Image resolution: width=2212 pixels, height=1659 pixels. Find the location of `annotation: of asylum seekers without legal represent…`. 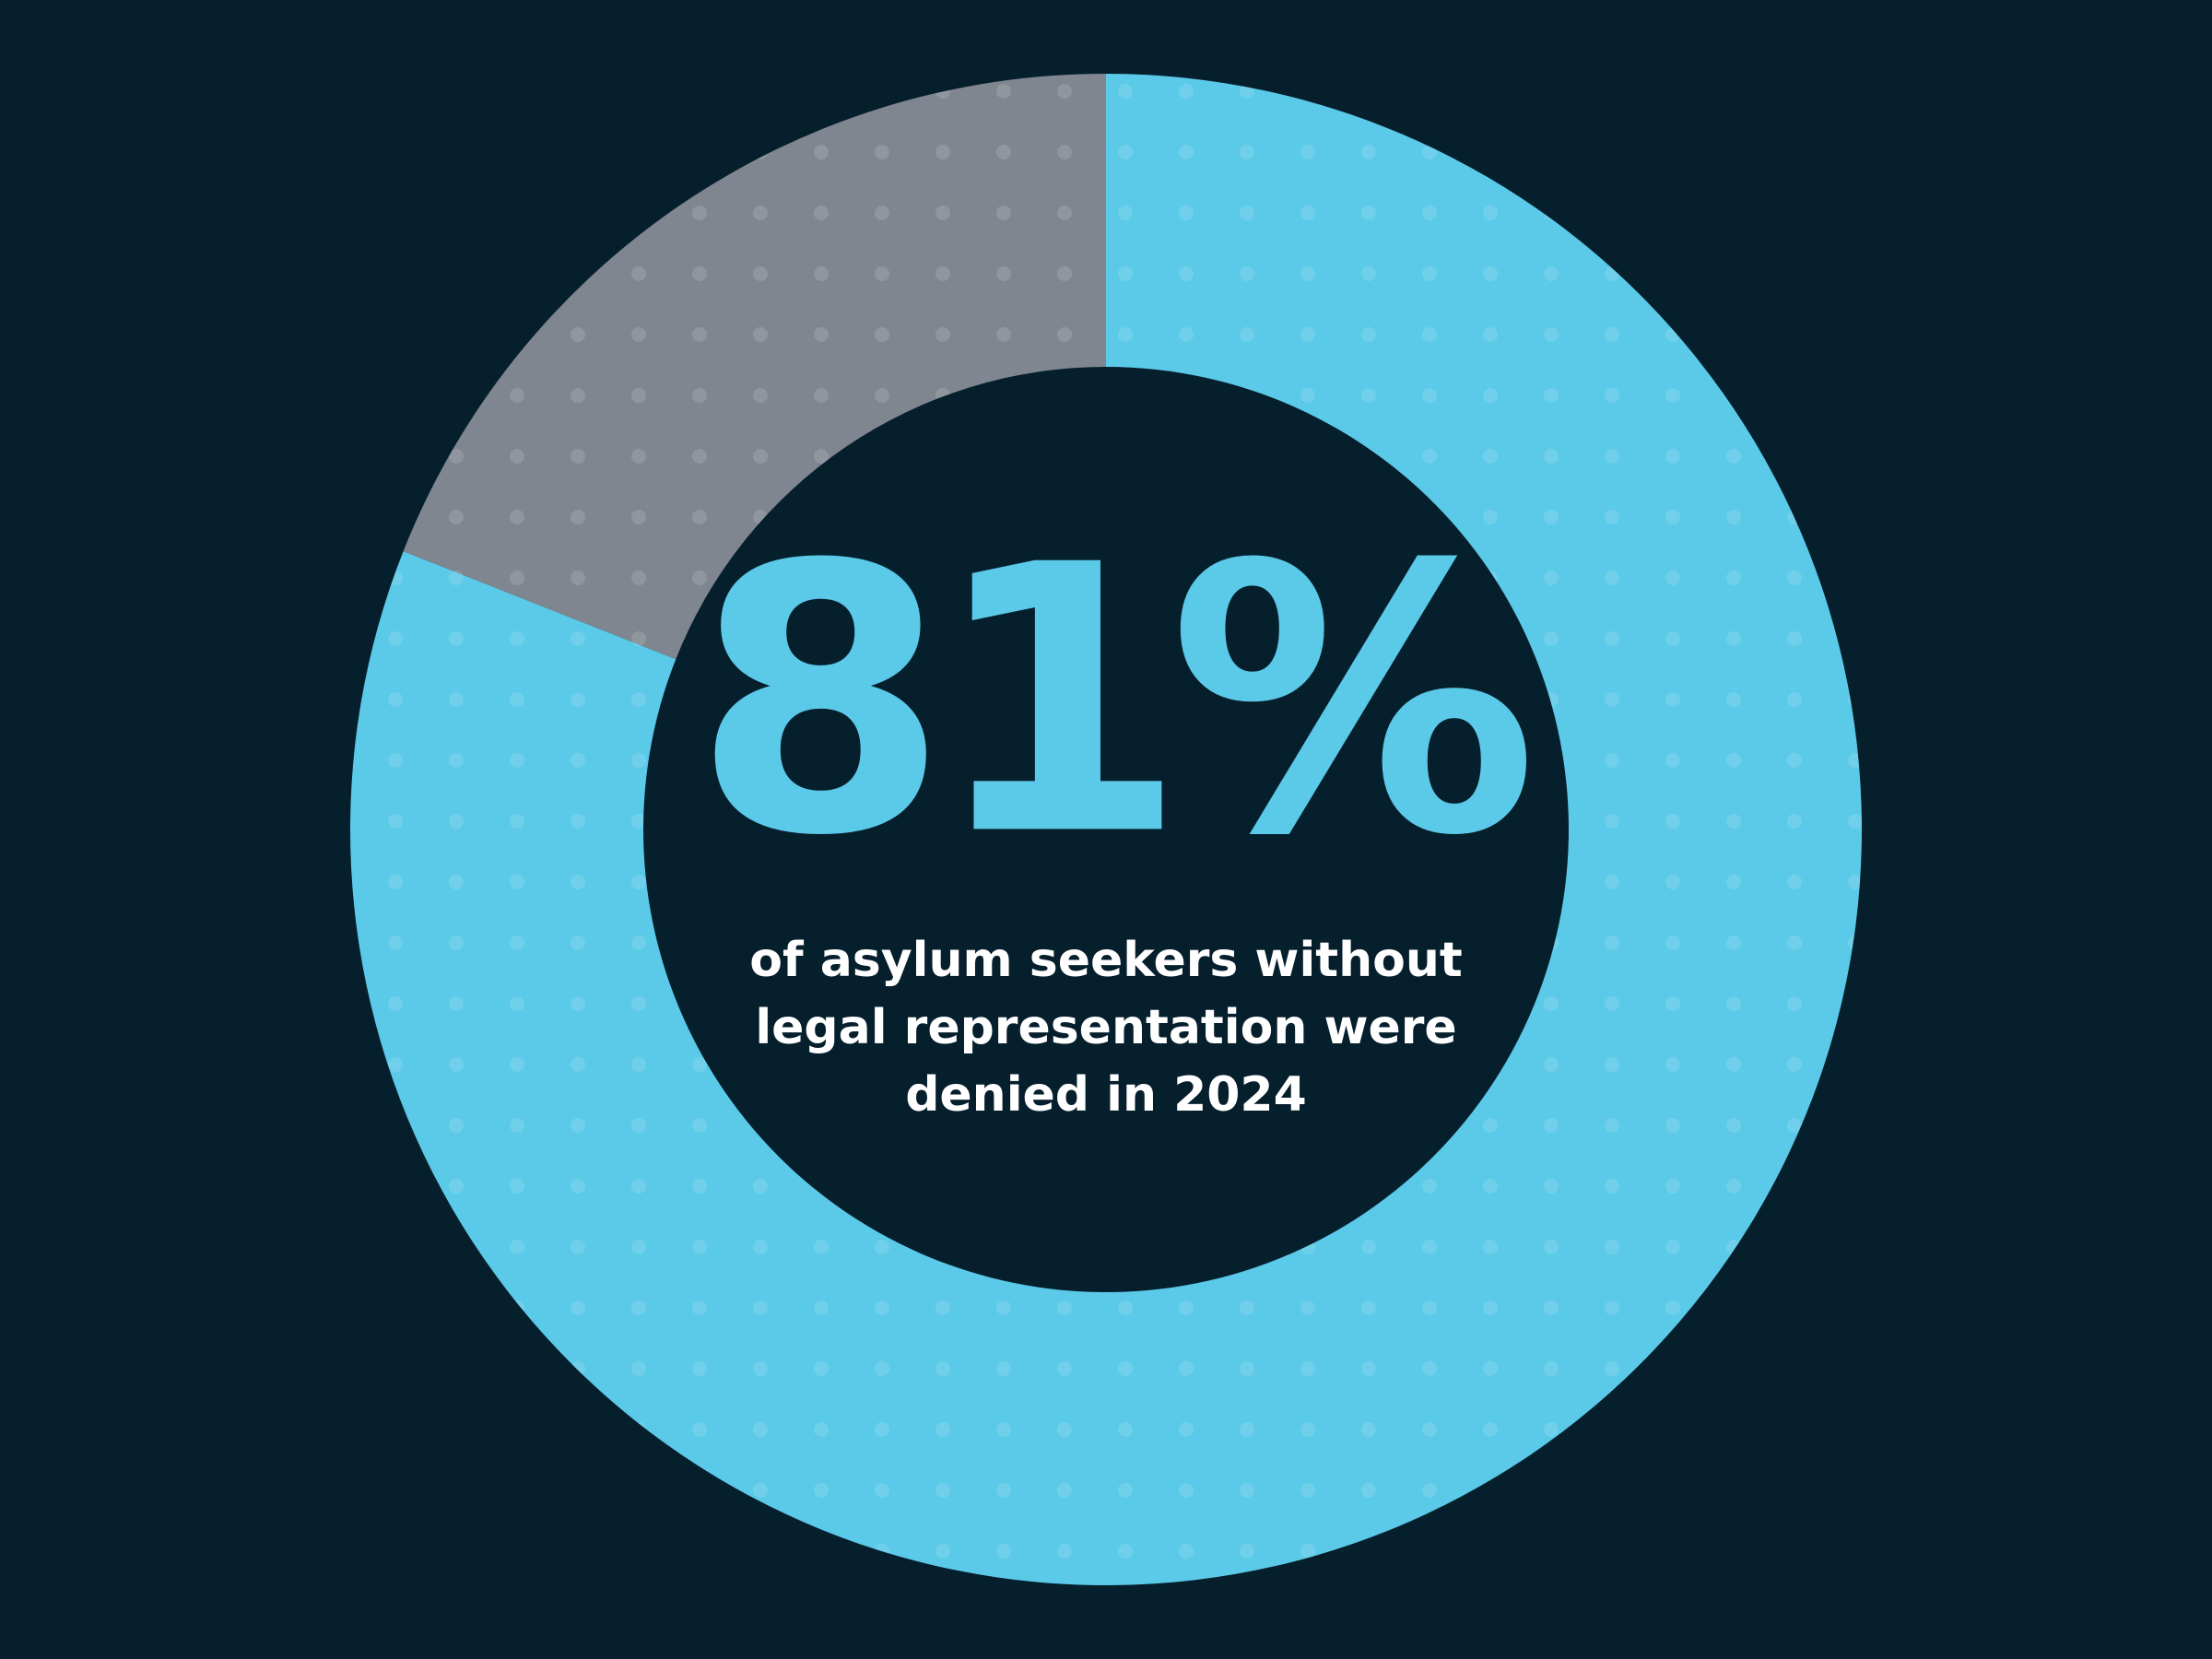

annotation: of asylum seekers without legal represent… is located at coordinates (1106, 1028).